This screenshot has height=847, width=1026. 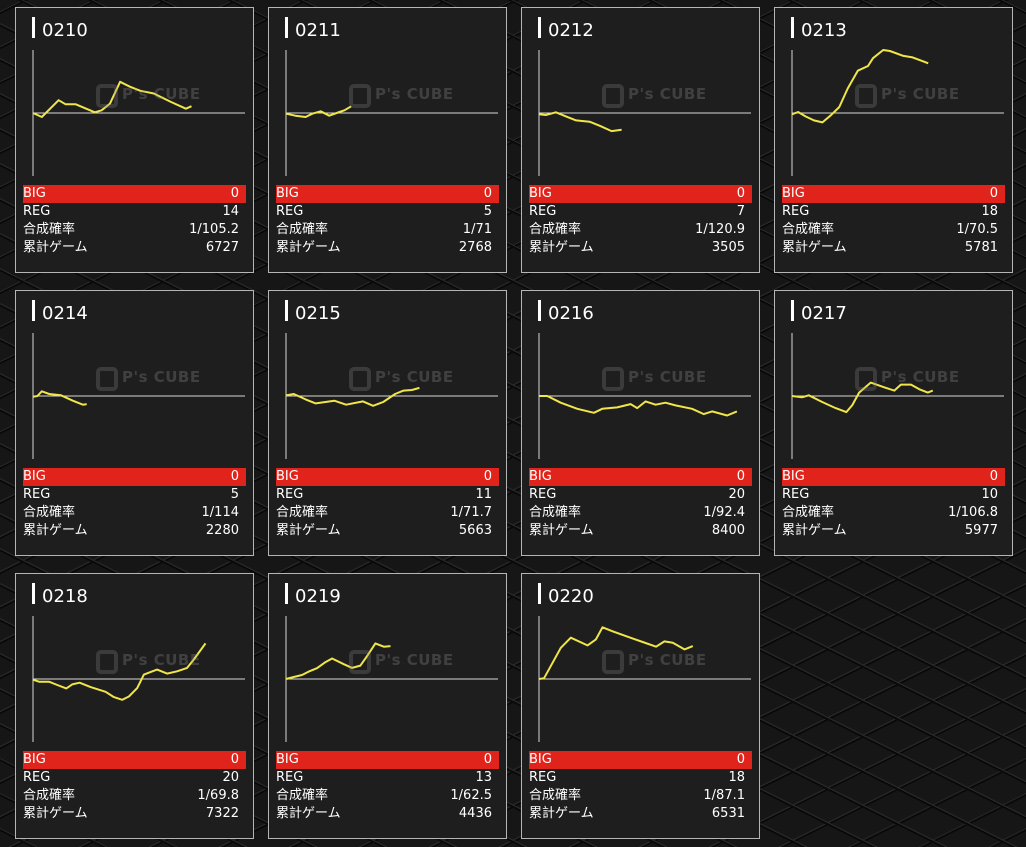 What do you see at coordinates (318, 596) in the screenshot?
I see `machine-number: 0219` at bounding box center [318, 596].